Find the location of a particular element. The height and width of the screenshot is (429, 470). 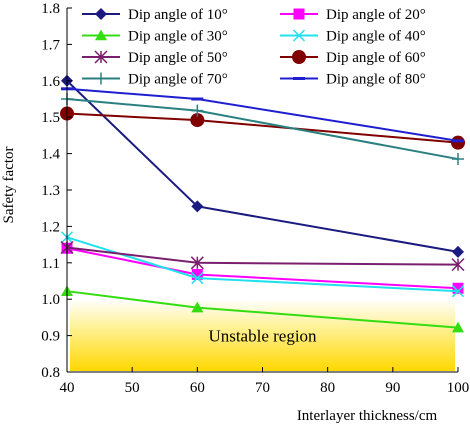

y-axis-label: Safety factor is located at coordinates (9, 184).